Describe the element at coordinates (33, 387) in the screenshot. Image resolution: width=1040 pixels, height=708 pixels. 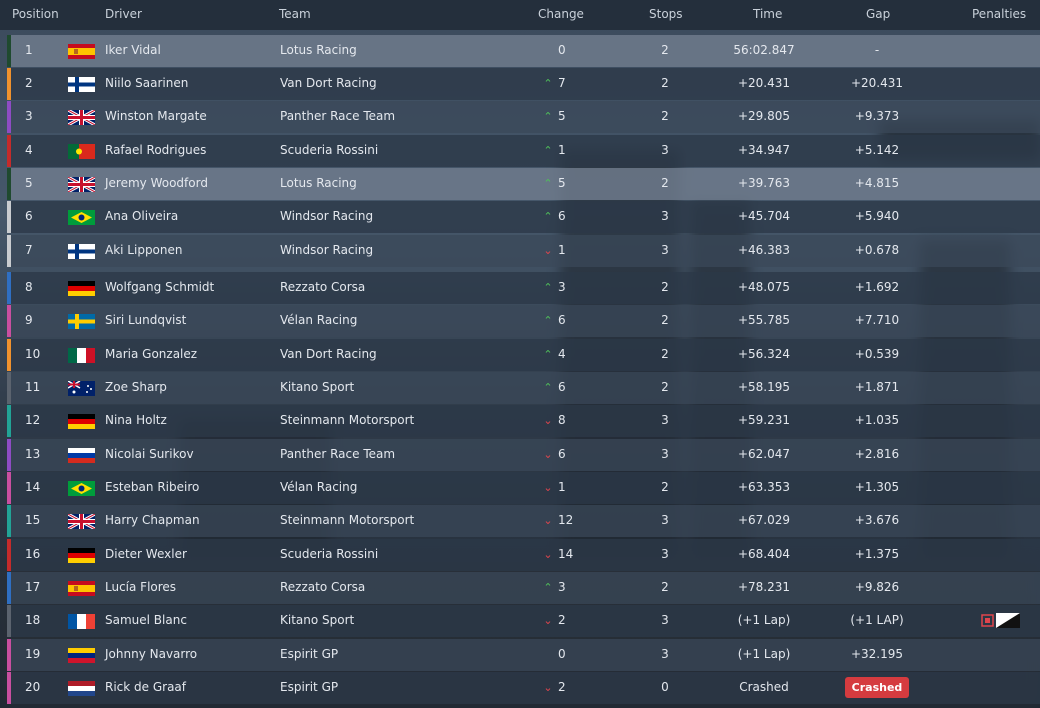
I see `position-cell: 11` at that location.